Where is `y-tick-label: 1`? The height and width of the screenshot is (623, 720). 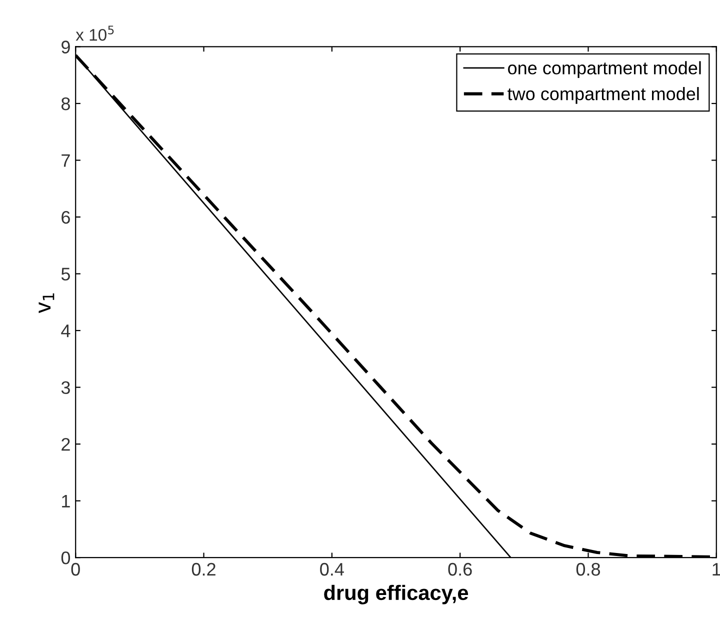
y-tick-label: 1 is located at coordinates (66, 501).